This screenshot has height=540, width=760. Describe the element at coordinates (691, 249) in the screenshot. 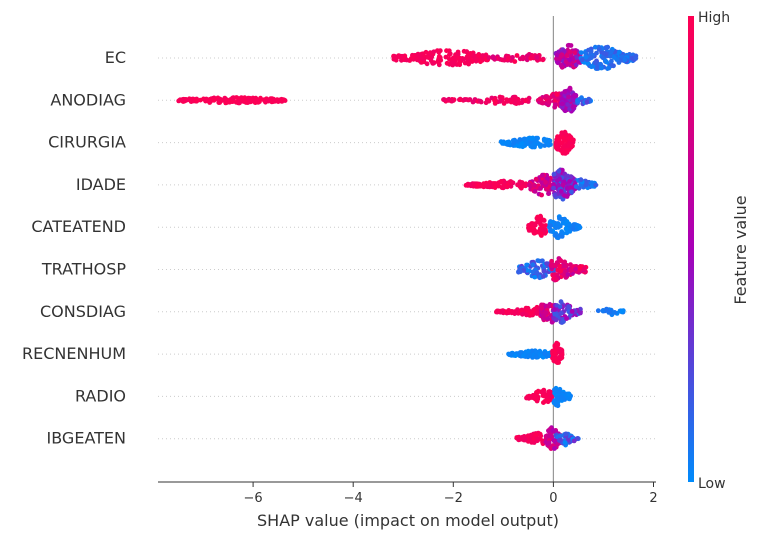

I see `colorbar-gradient` at that location.